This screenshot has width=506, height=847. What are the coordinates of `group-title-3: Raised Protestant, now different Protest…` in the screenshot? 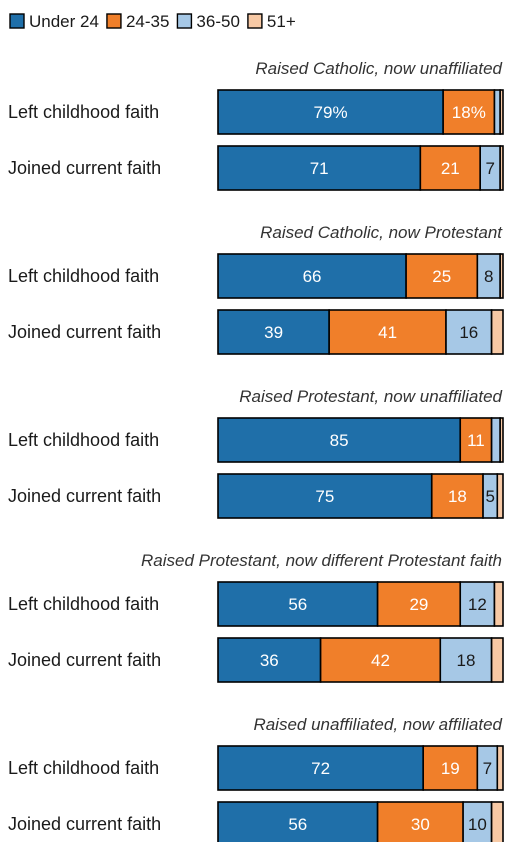 It's located at (321, 560).